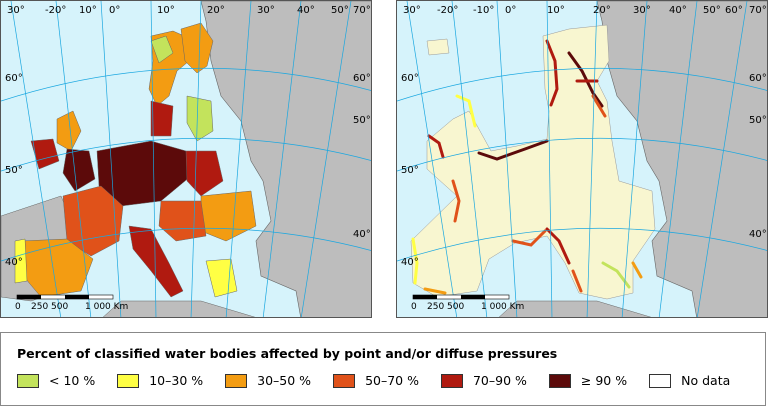  Describe the element at coordinates (483, 10) in the screenshot. I see `lon-label: -10°` at that location.